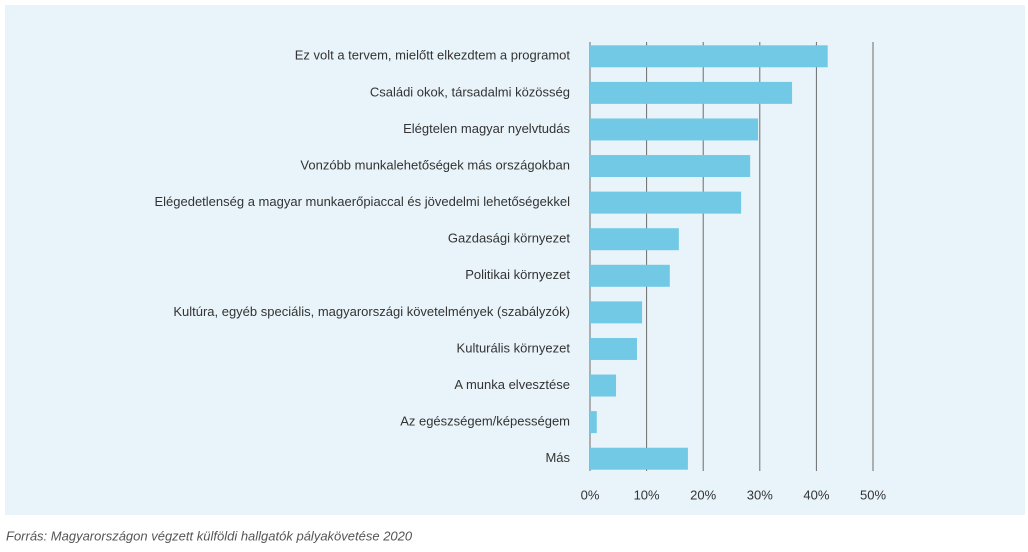 The image size is (1028, 552). I want to click on y-tick-label: Gazdasági környezet, so click(509, 238).